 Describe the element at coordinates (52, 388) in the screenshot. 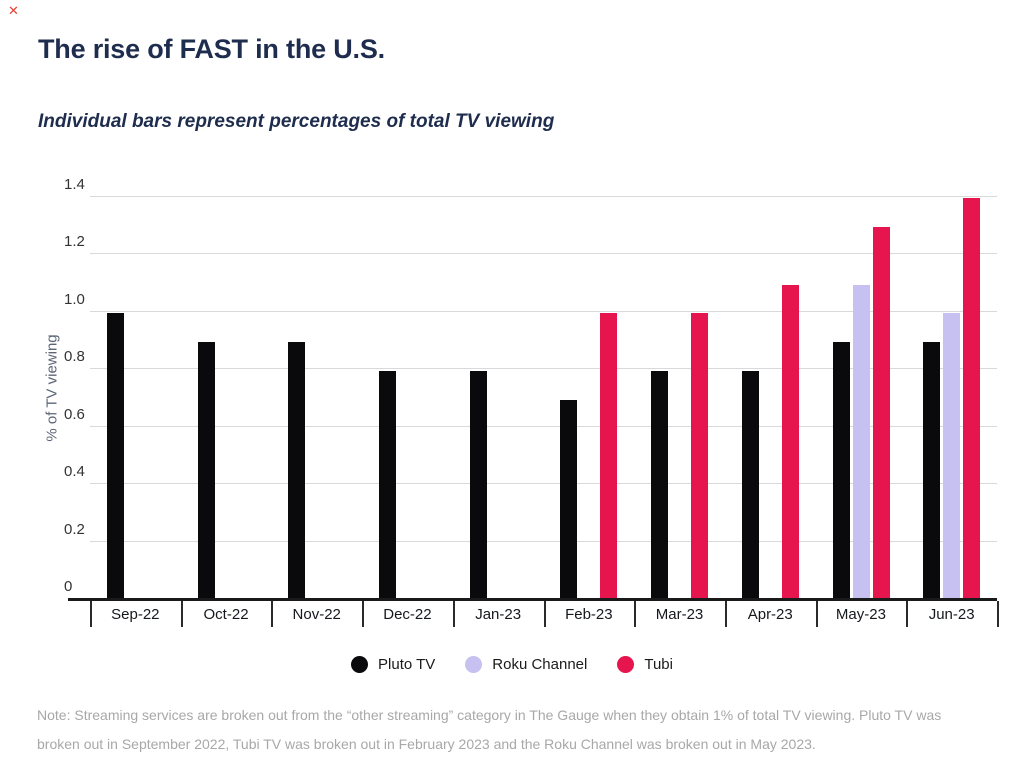

I see `y-axis-label: % of TV viewing` at that location.